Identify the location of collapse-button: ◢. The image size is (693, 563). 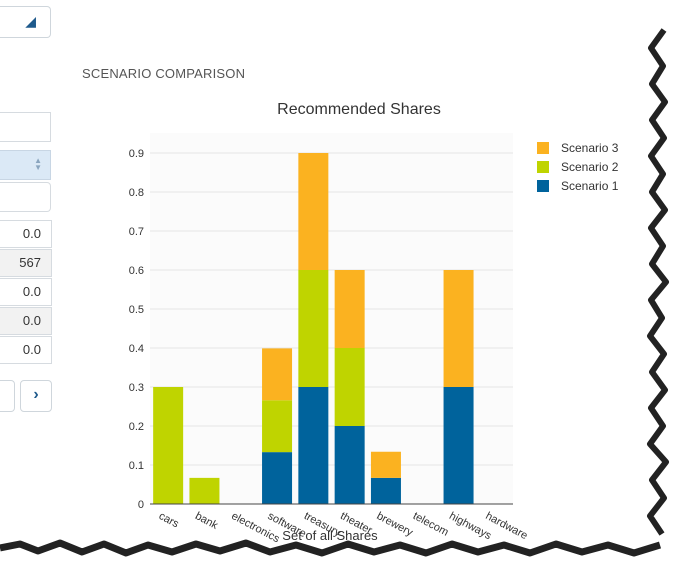
(25, 22).